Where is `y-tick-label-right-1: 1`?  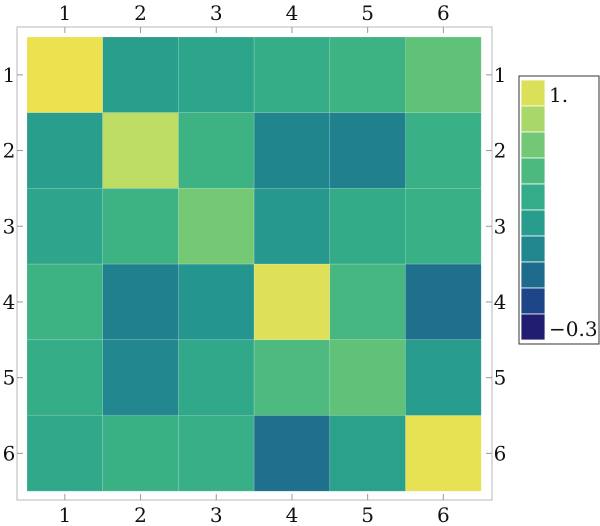
y-tick-label-right-1: 1 is located at coordinates (500, 75).